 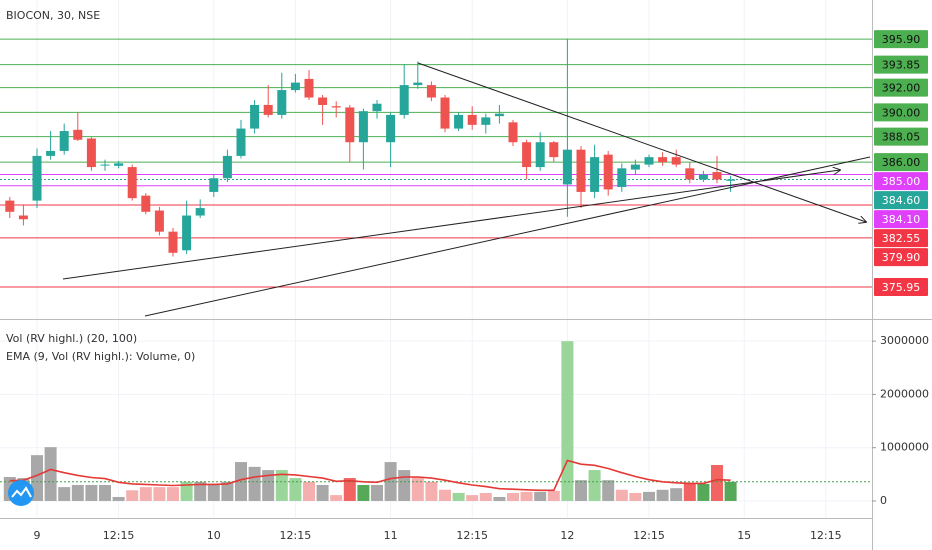 I want to click on level-label: 382.55, so click(x=901, y=238).